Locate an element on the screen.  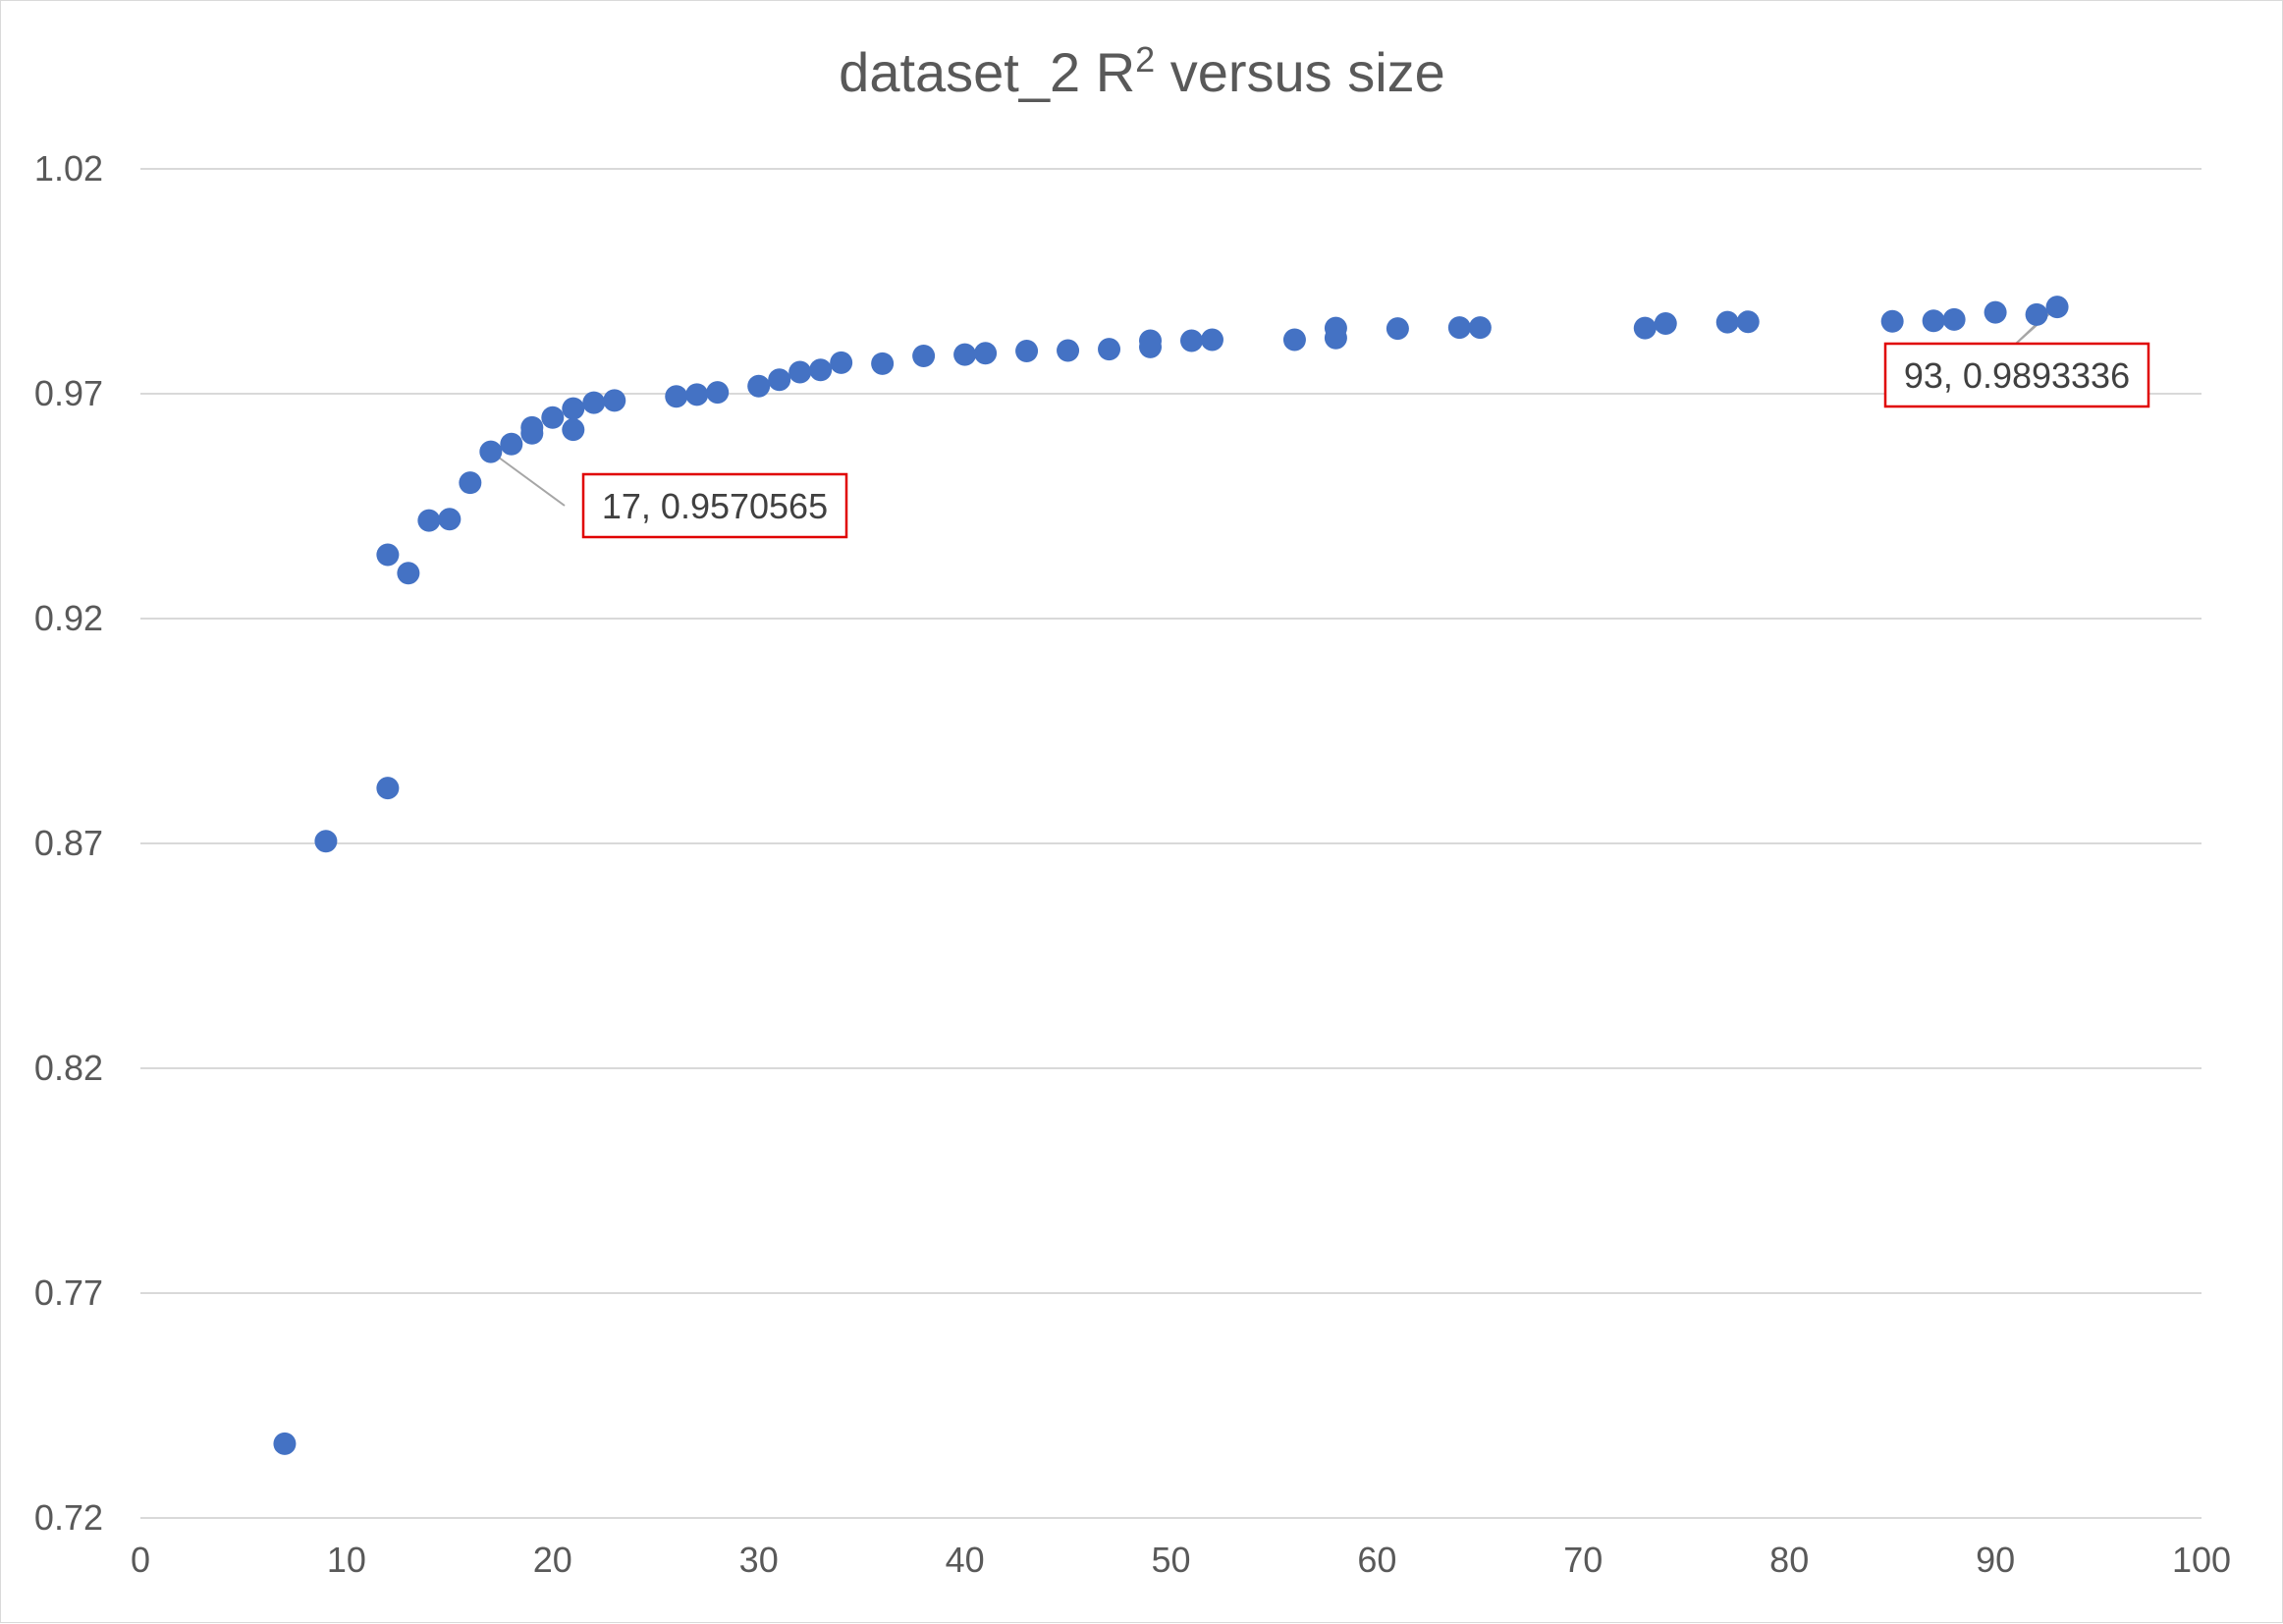
callout-label: 93, 0.9893336 is located at coordinates (2017, 375).